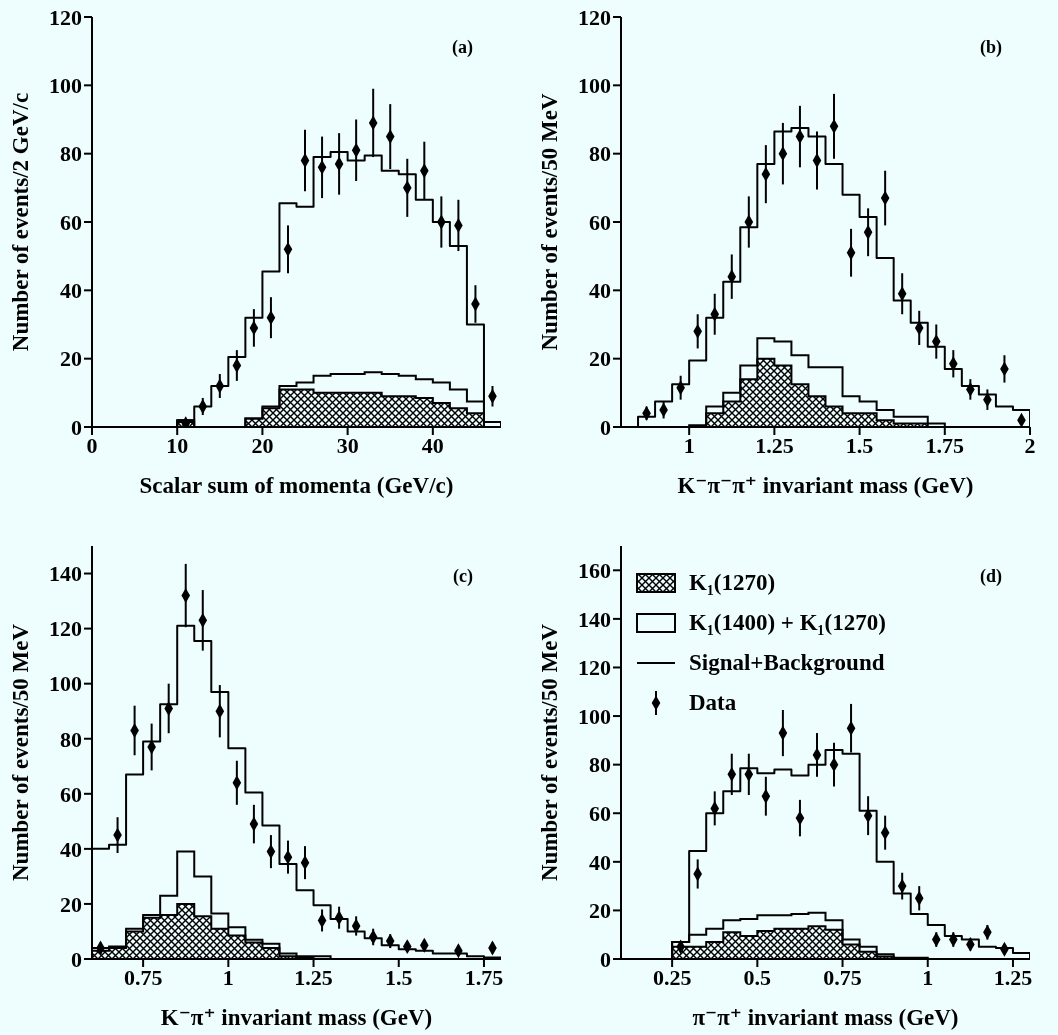 This screenshot has height=1035, width=1058. I want to click on x-tick-label: 20, so click(262, 445).